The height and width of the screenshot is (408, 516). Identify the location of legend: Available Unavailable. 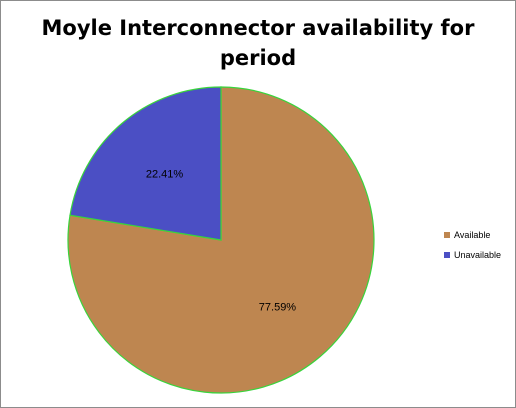
(472, 245).